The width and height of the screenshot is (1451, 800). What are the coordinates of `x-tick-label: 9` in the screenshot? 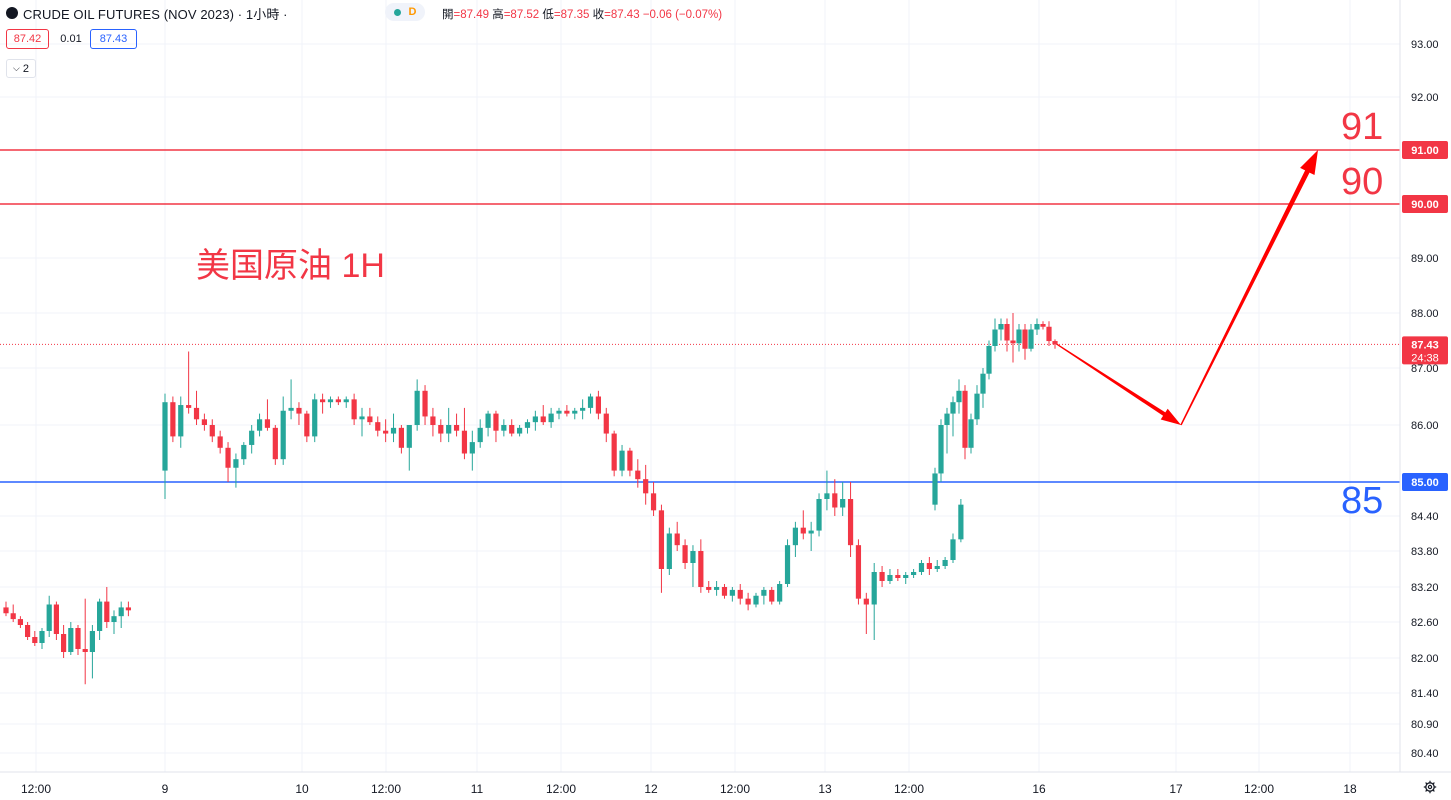 It's located at (165, 789).